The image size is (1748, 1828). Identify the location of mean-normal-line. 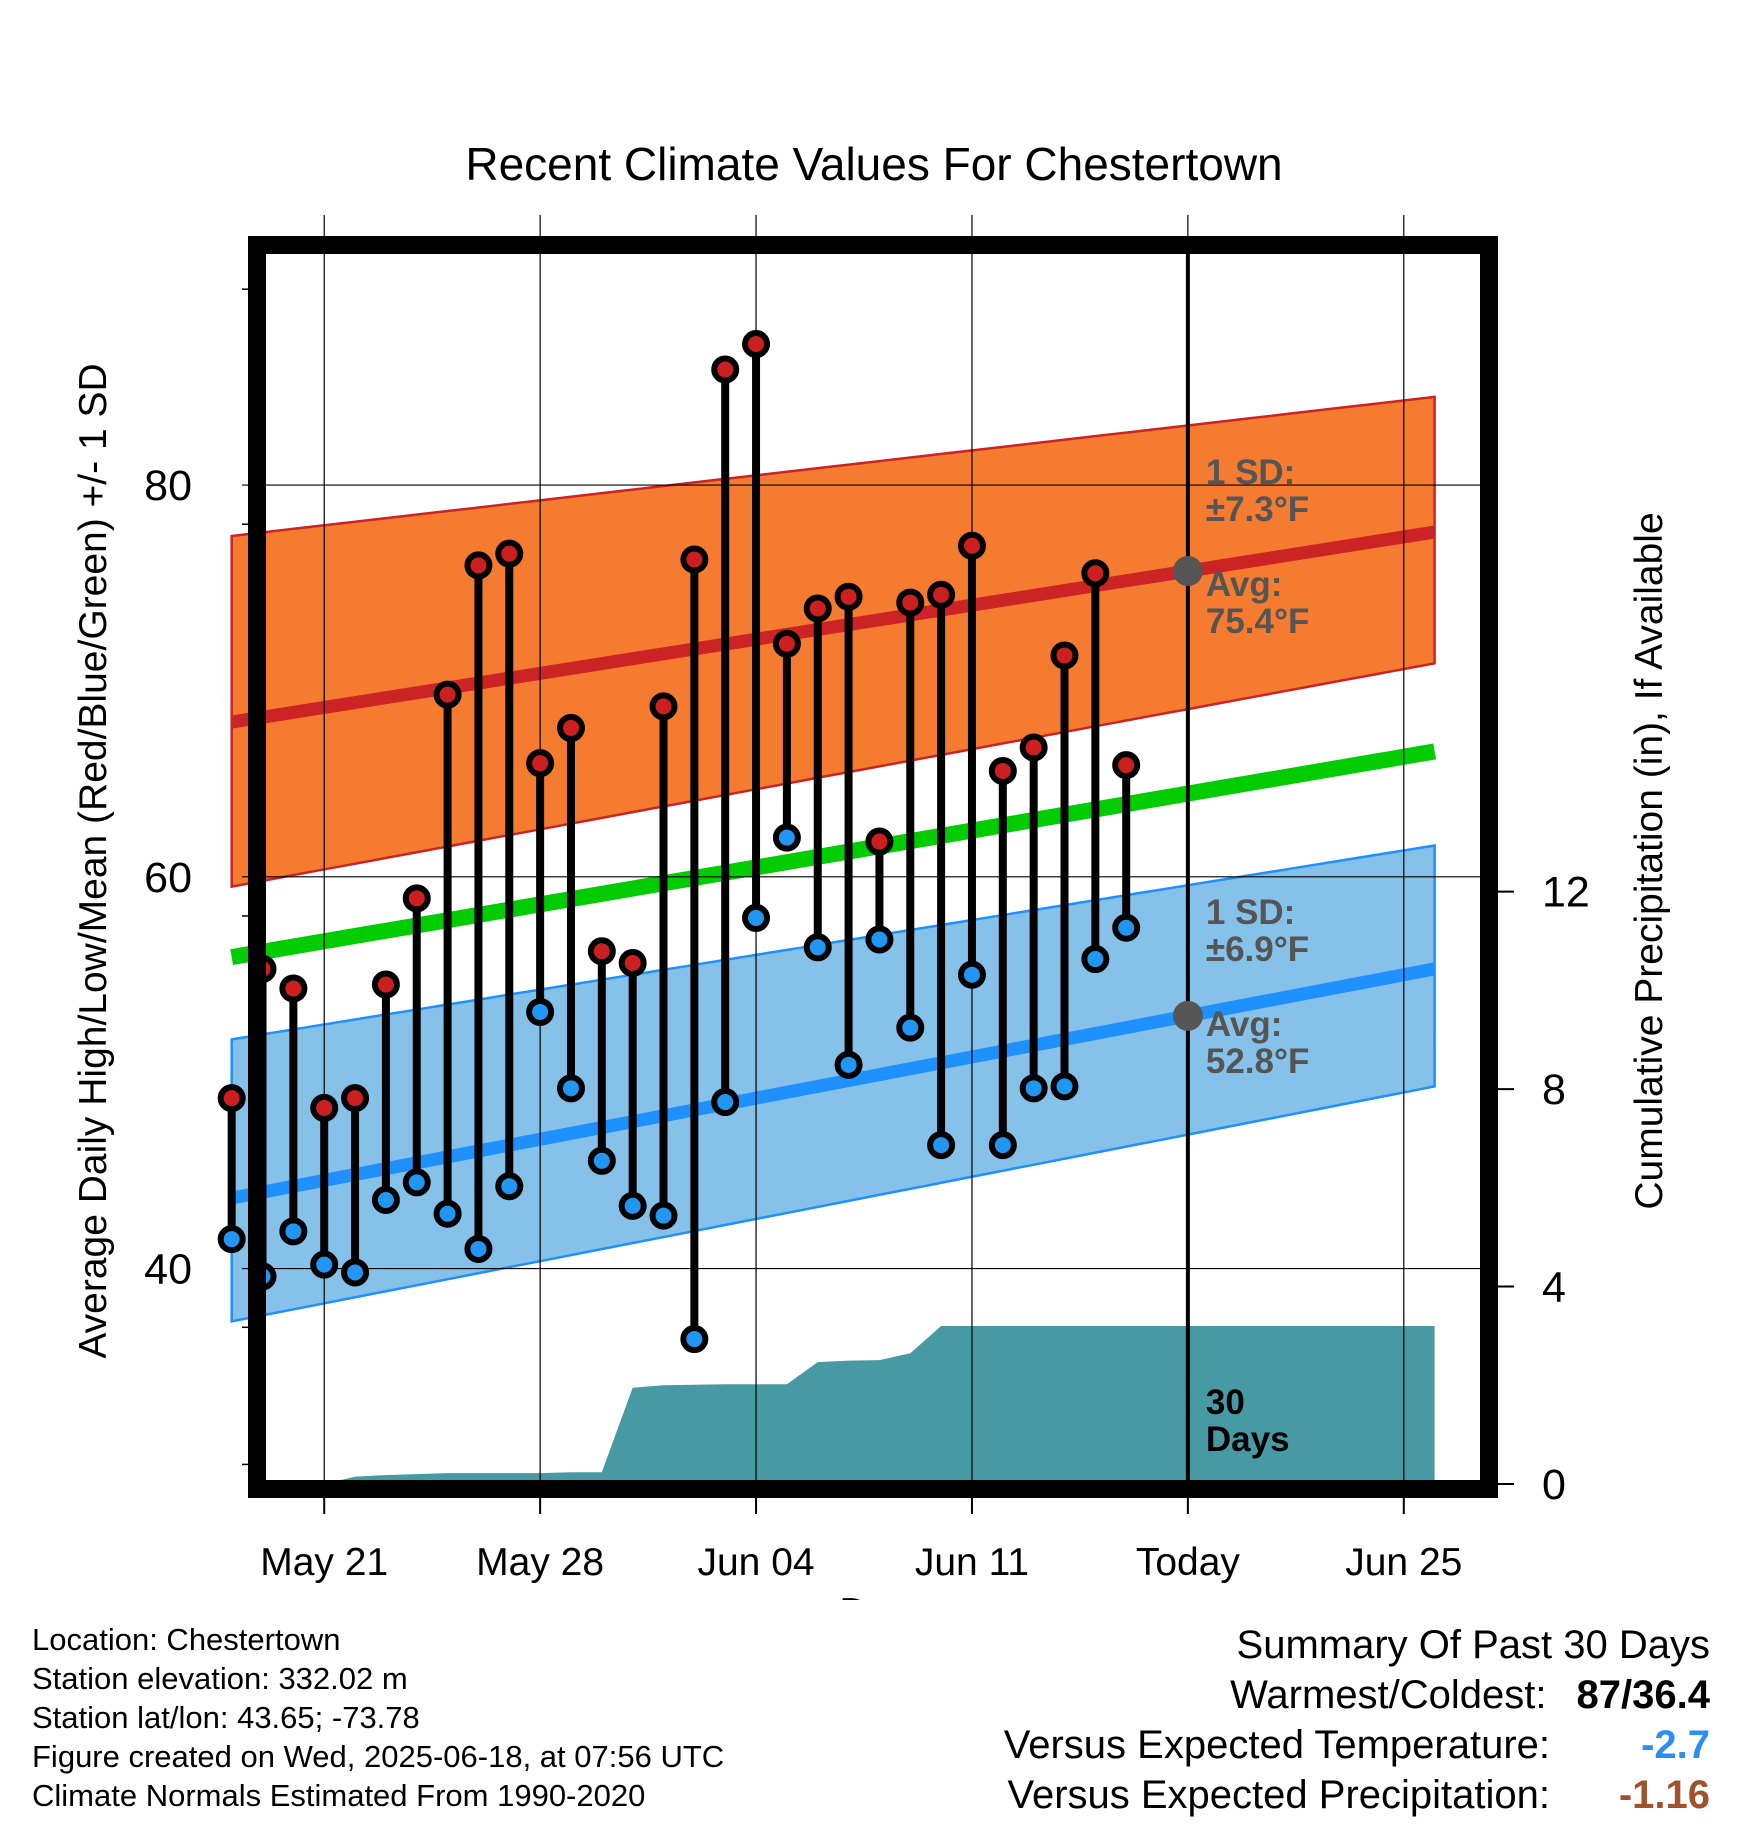
(833, 854).